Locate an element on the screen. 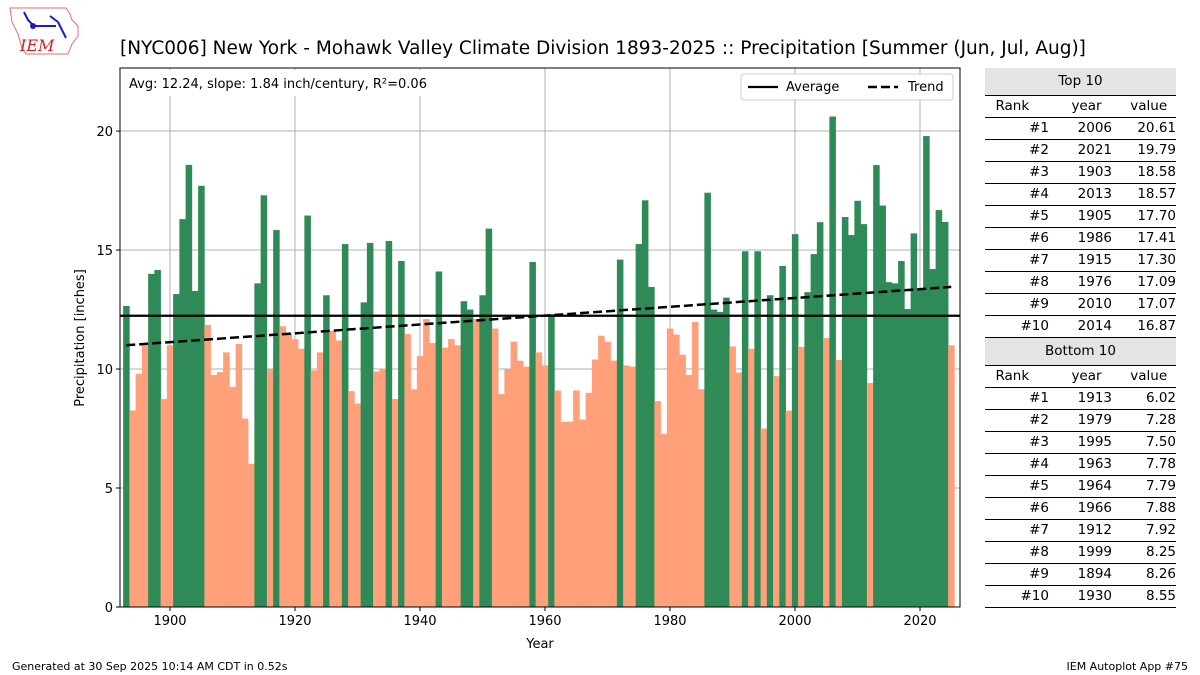 The height and width of the screenshot is (675, 1200). value-cell: 18.58 is located at coordinates (1156, 172).